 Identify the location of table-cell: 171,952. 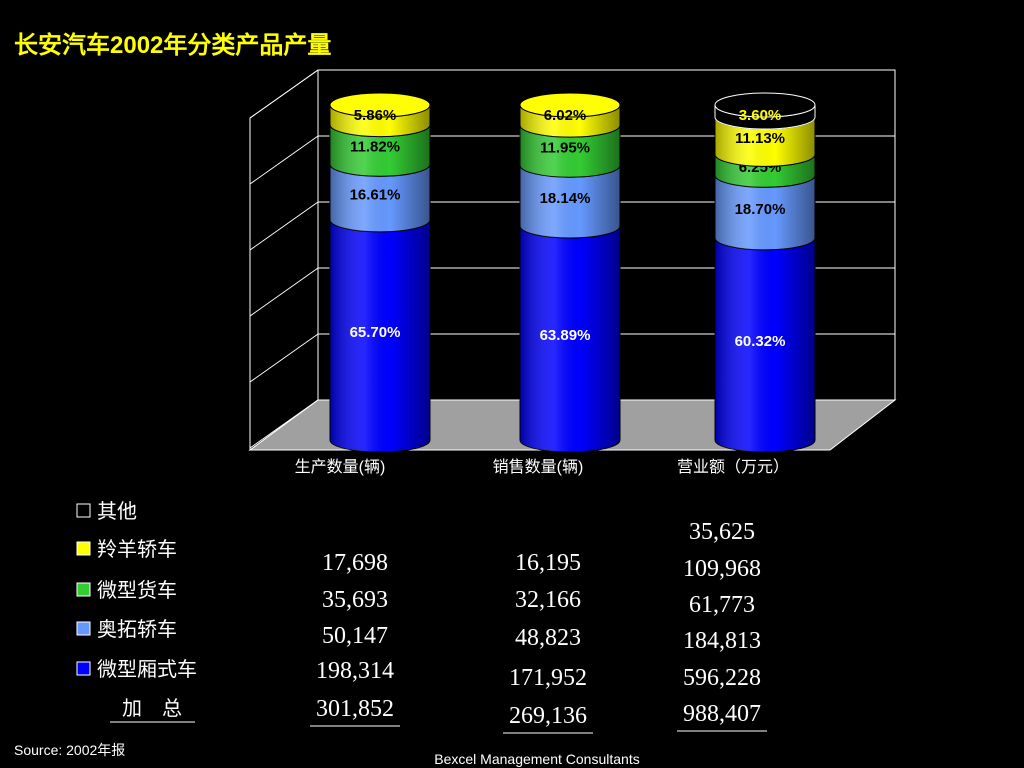
(548, 678).